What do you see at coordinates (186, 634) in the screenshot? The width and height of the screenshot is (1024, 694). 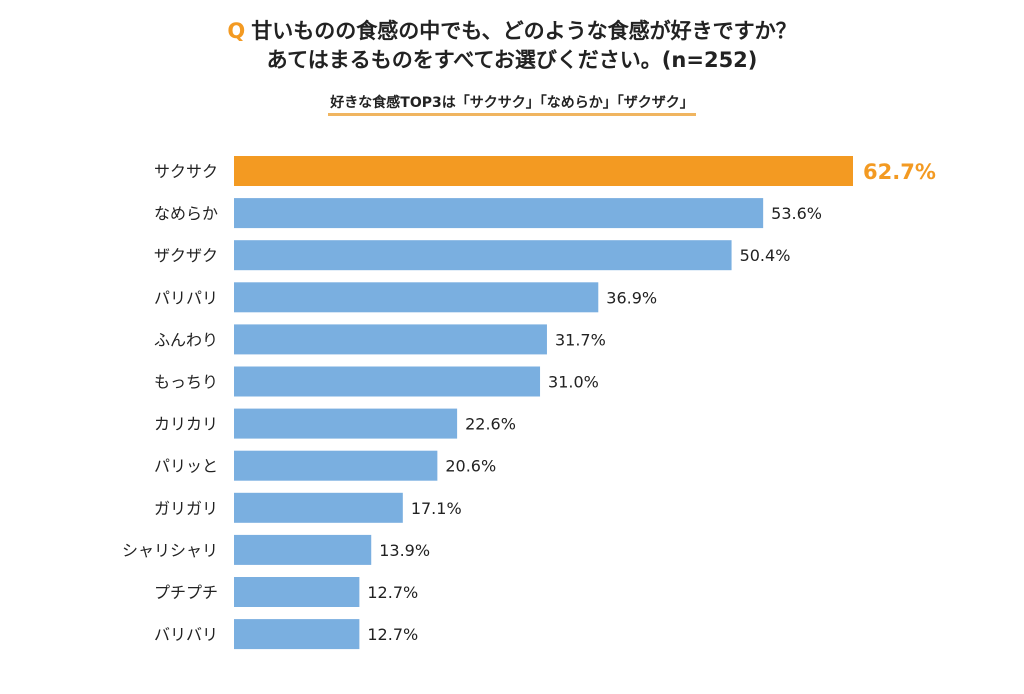 I see `category-label: バリバリ` at bounding box center [186, 634].